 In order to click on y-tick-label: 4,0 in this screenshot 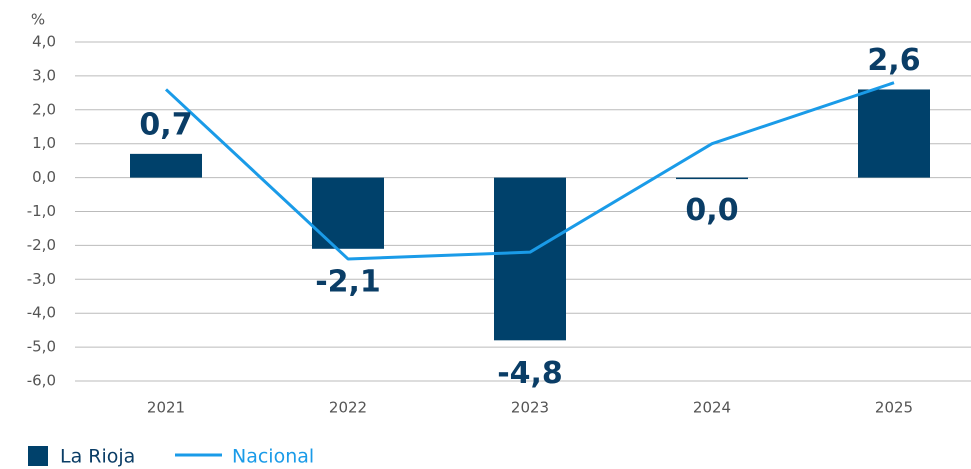, I will do `click(44, 42)`.